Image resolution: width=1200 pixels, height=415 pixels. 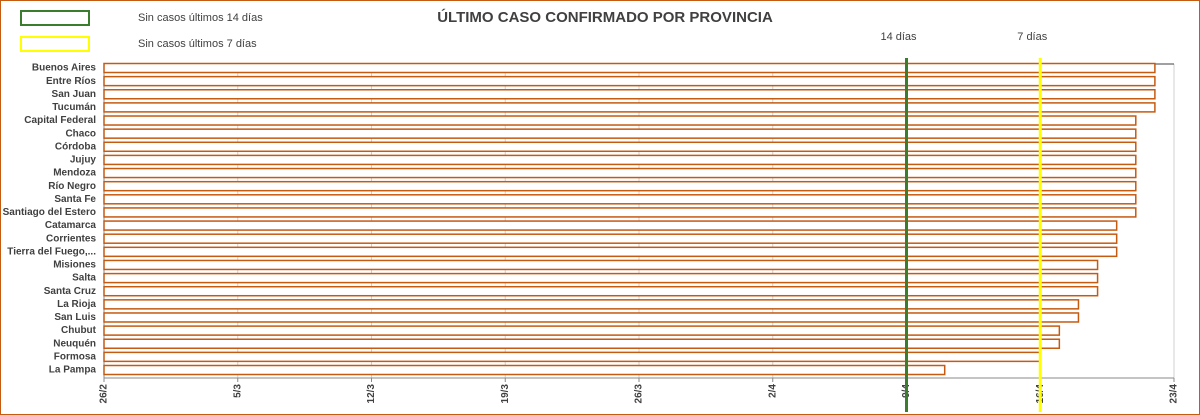 I want to click on chart-title: ÚLTIMO CASO CONFIRMADO POR PROVINCIA, so click(x=605, y=17).